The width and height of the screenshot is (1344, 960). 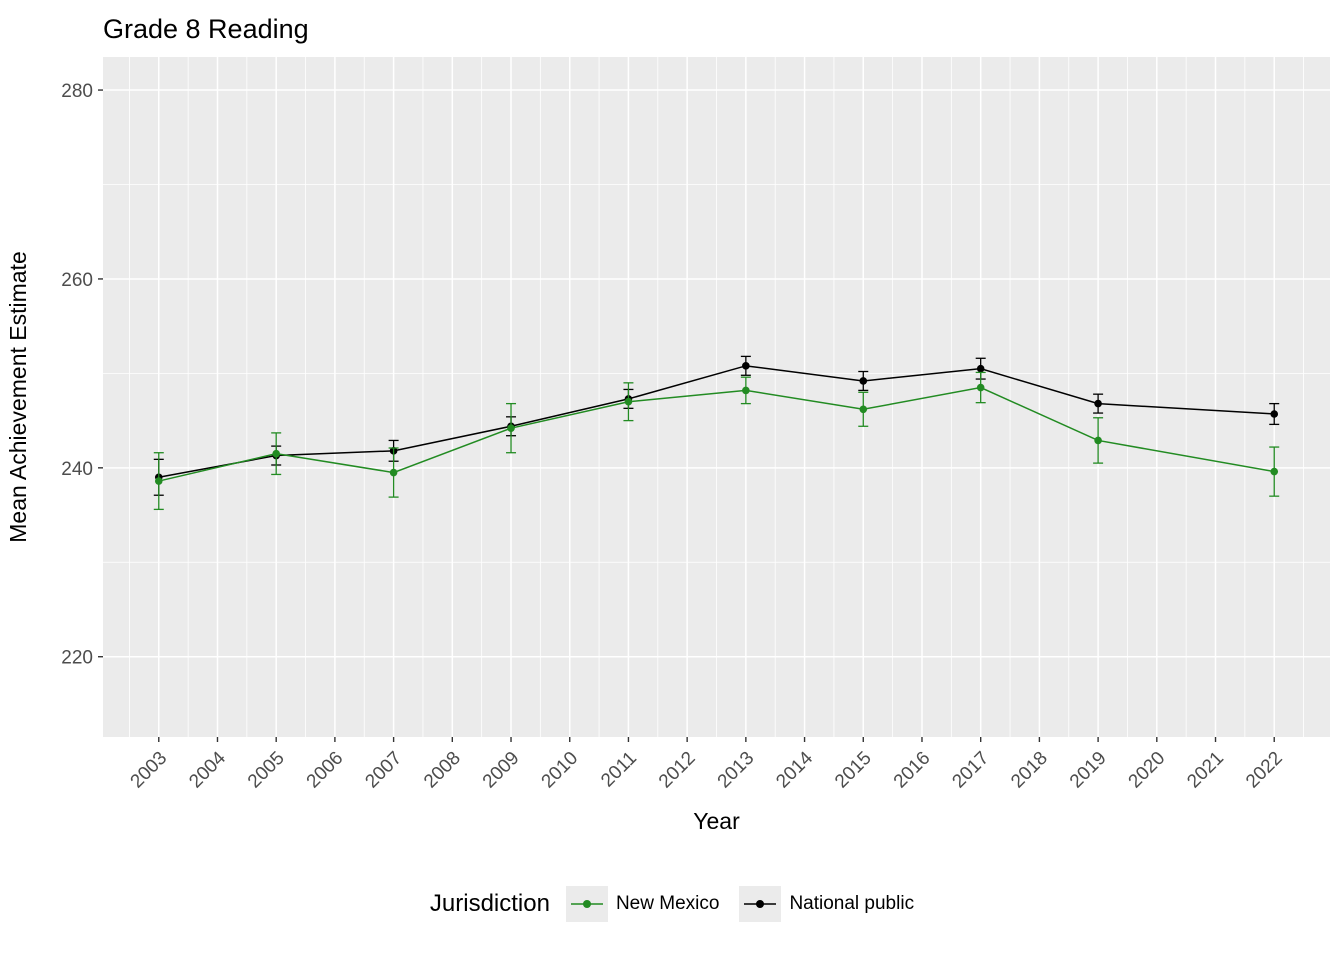 I want to click on x-tick-label: 2008, so click(x=442, y=770).